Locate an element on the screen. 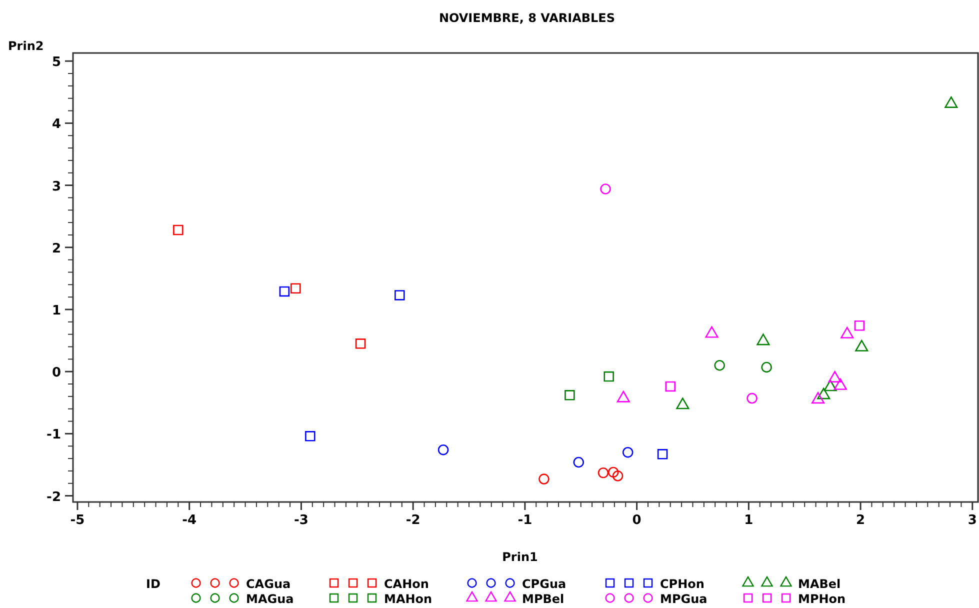 This screenshot has width=979, height=608. x-axis-title: Prin1 is located at coordinates (520, 557).